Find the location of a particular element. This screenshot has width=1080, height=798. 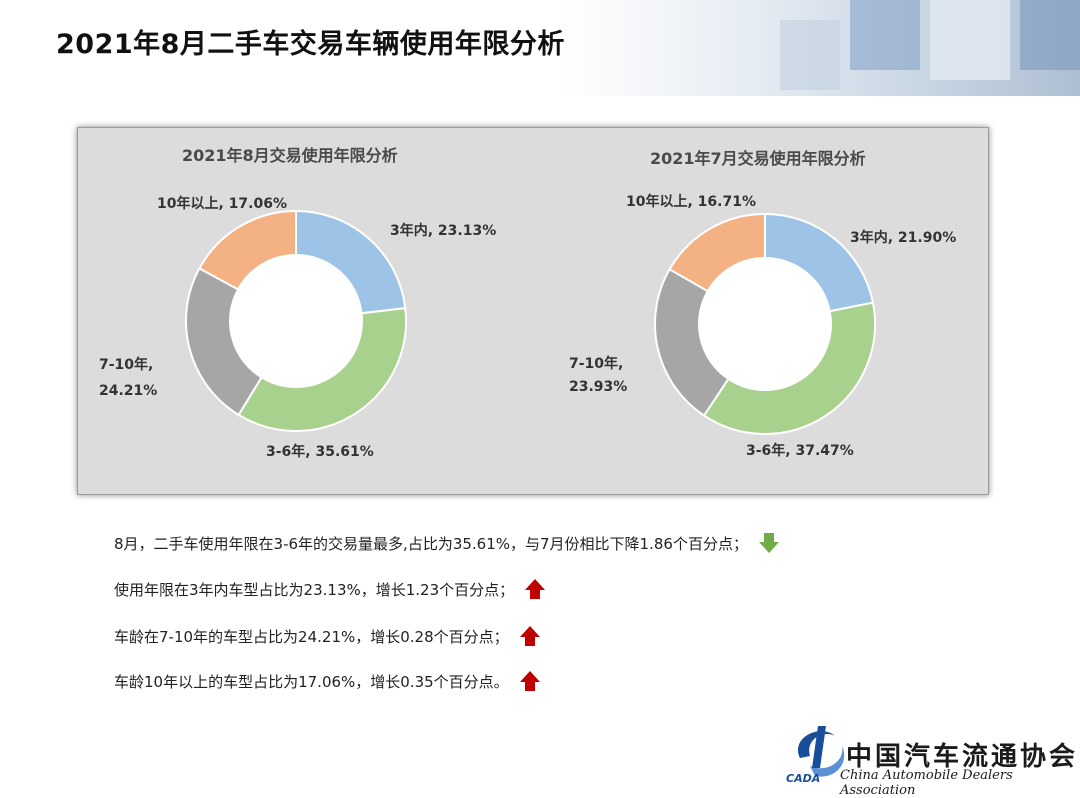

label-3-6-july: 3-6年, 37.47% is located at coordinates (800, 450).